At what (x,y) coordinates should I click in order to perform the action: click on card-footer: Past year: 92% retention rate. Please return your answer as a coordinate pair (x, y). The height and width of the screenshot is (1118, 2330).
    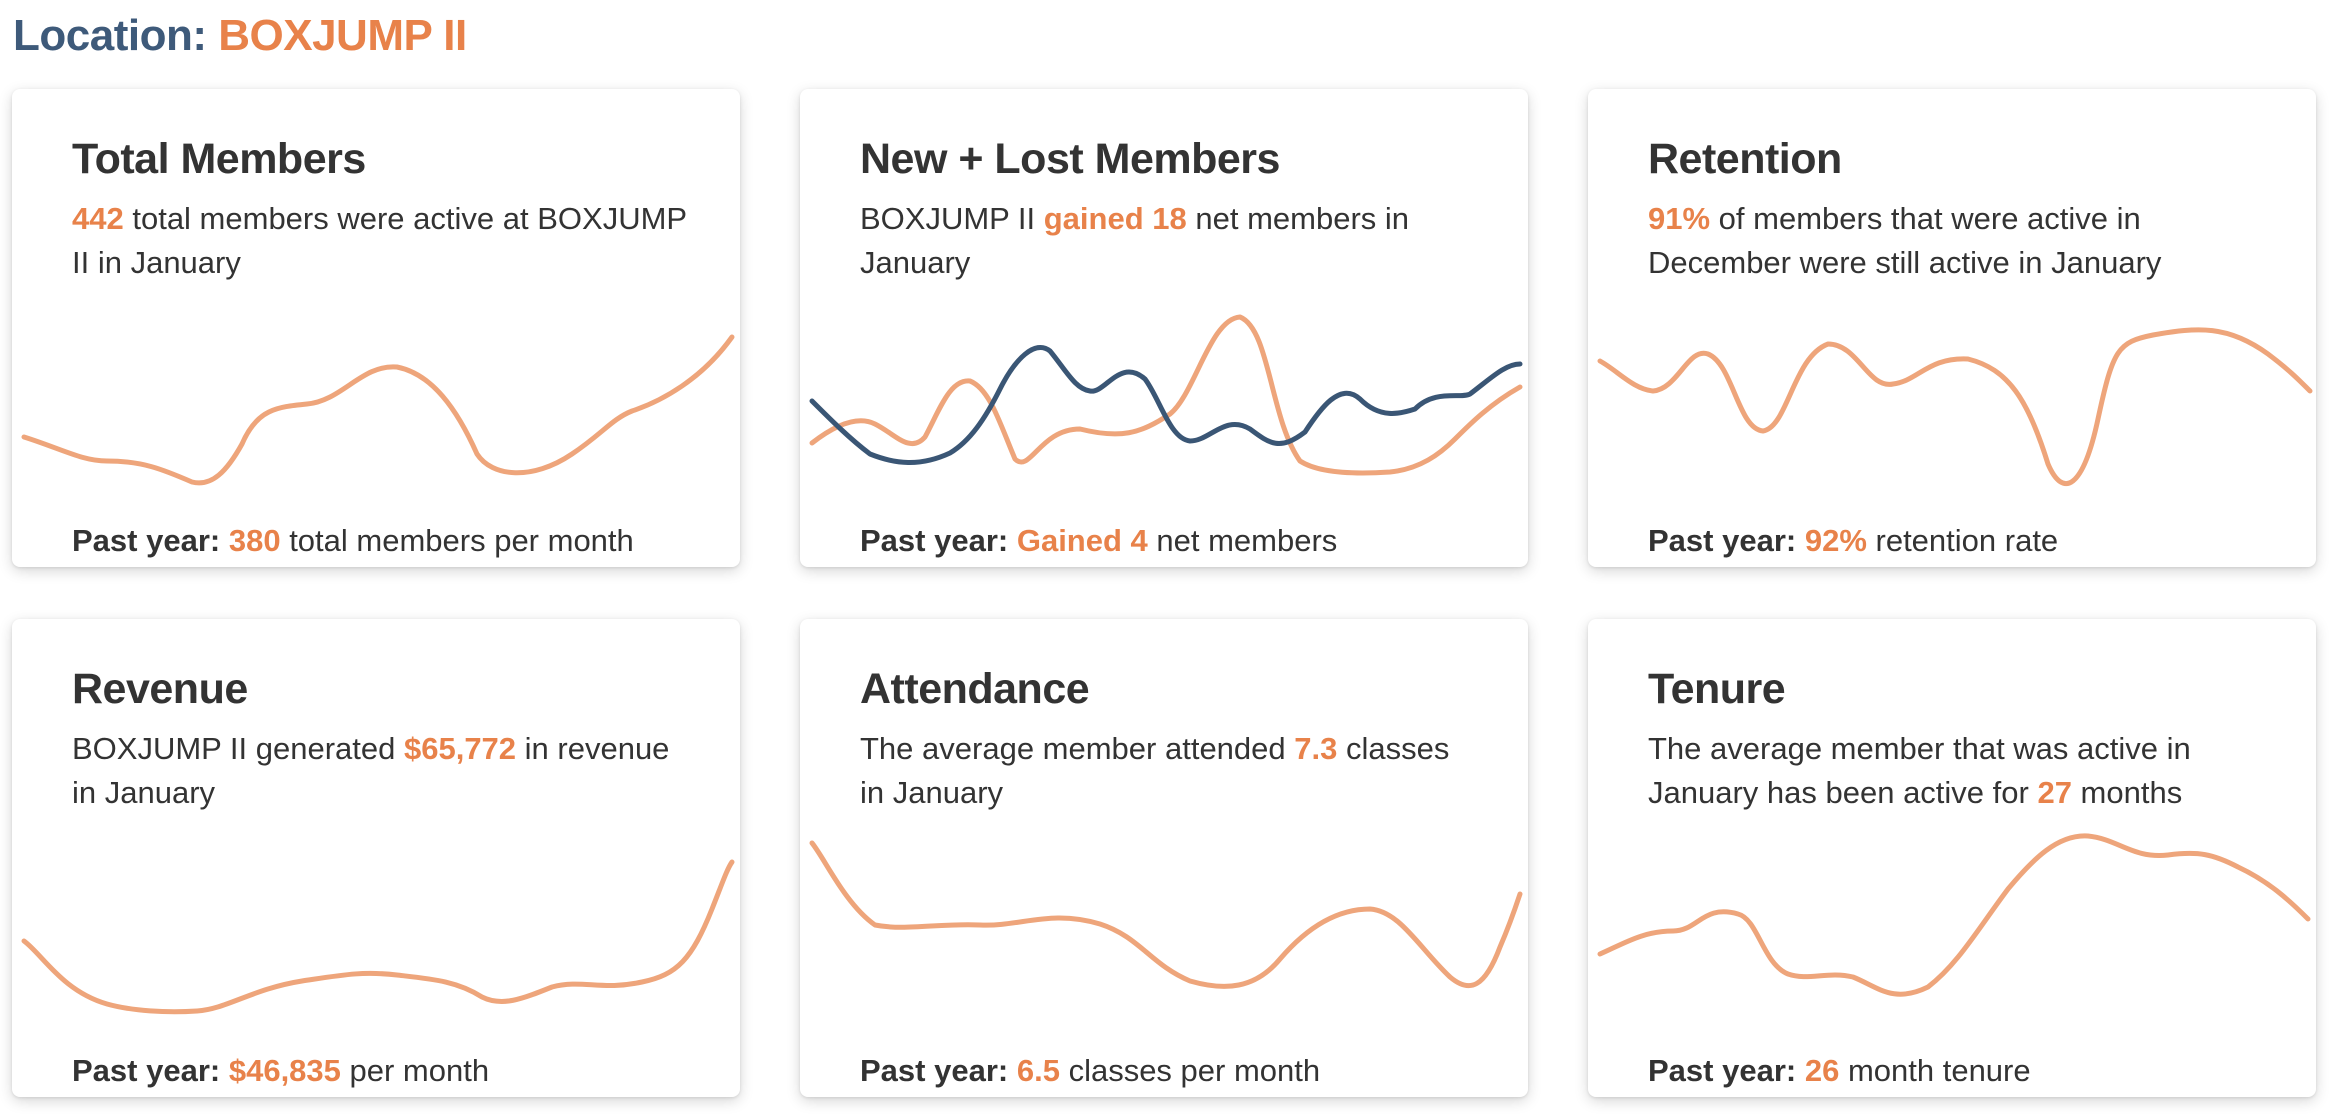
    Looking at the image, I should click on (1853, 540).